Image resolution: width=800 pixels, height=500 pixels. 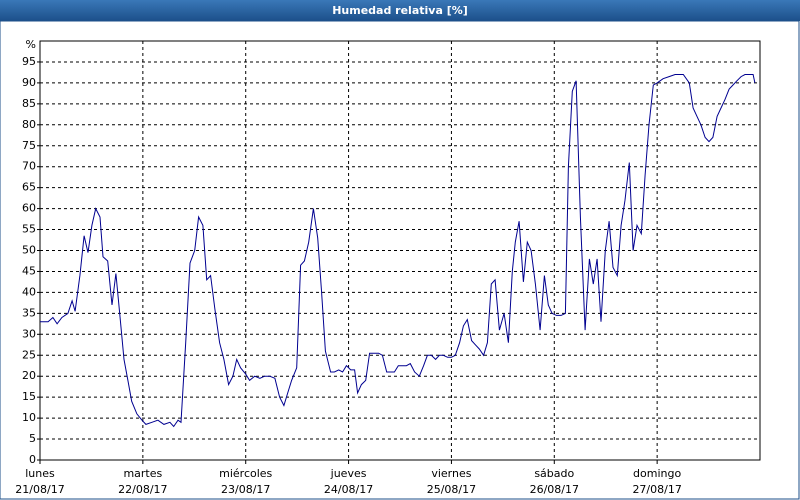 What do you see at coordinates (348, 489) in the screenshot?
I see `x-tick-date: 24/08/17` at bounding box center [348, 489].